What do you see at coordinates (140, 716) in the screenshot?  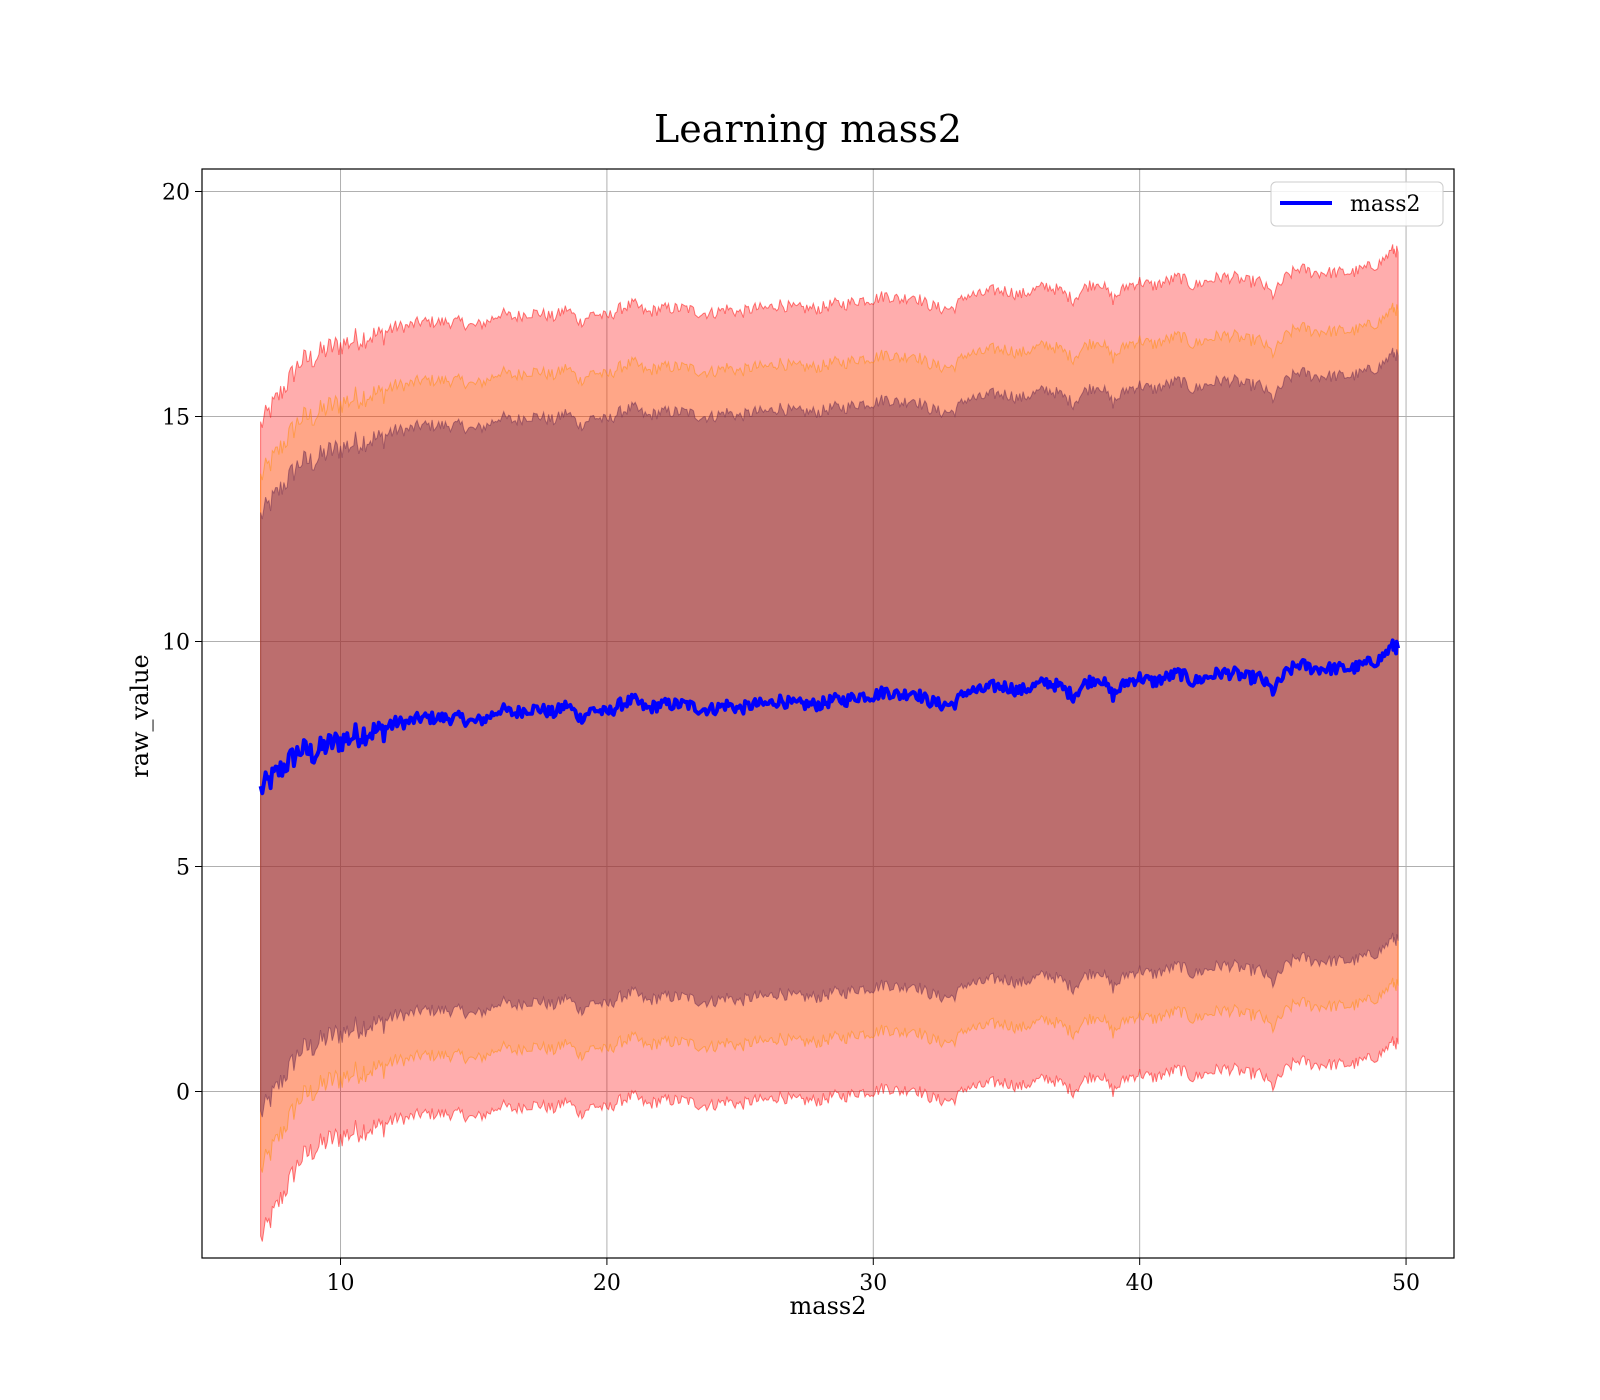 I see `y-axis-label: raw_value` at bounding box center [140, 716].